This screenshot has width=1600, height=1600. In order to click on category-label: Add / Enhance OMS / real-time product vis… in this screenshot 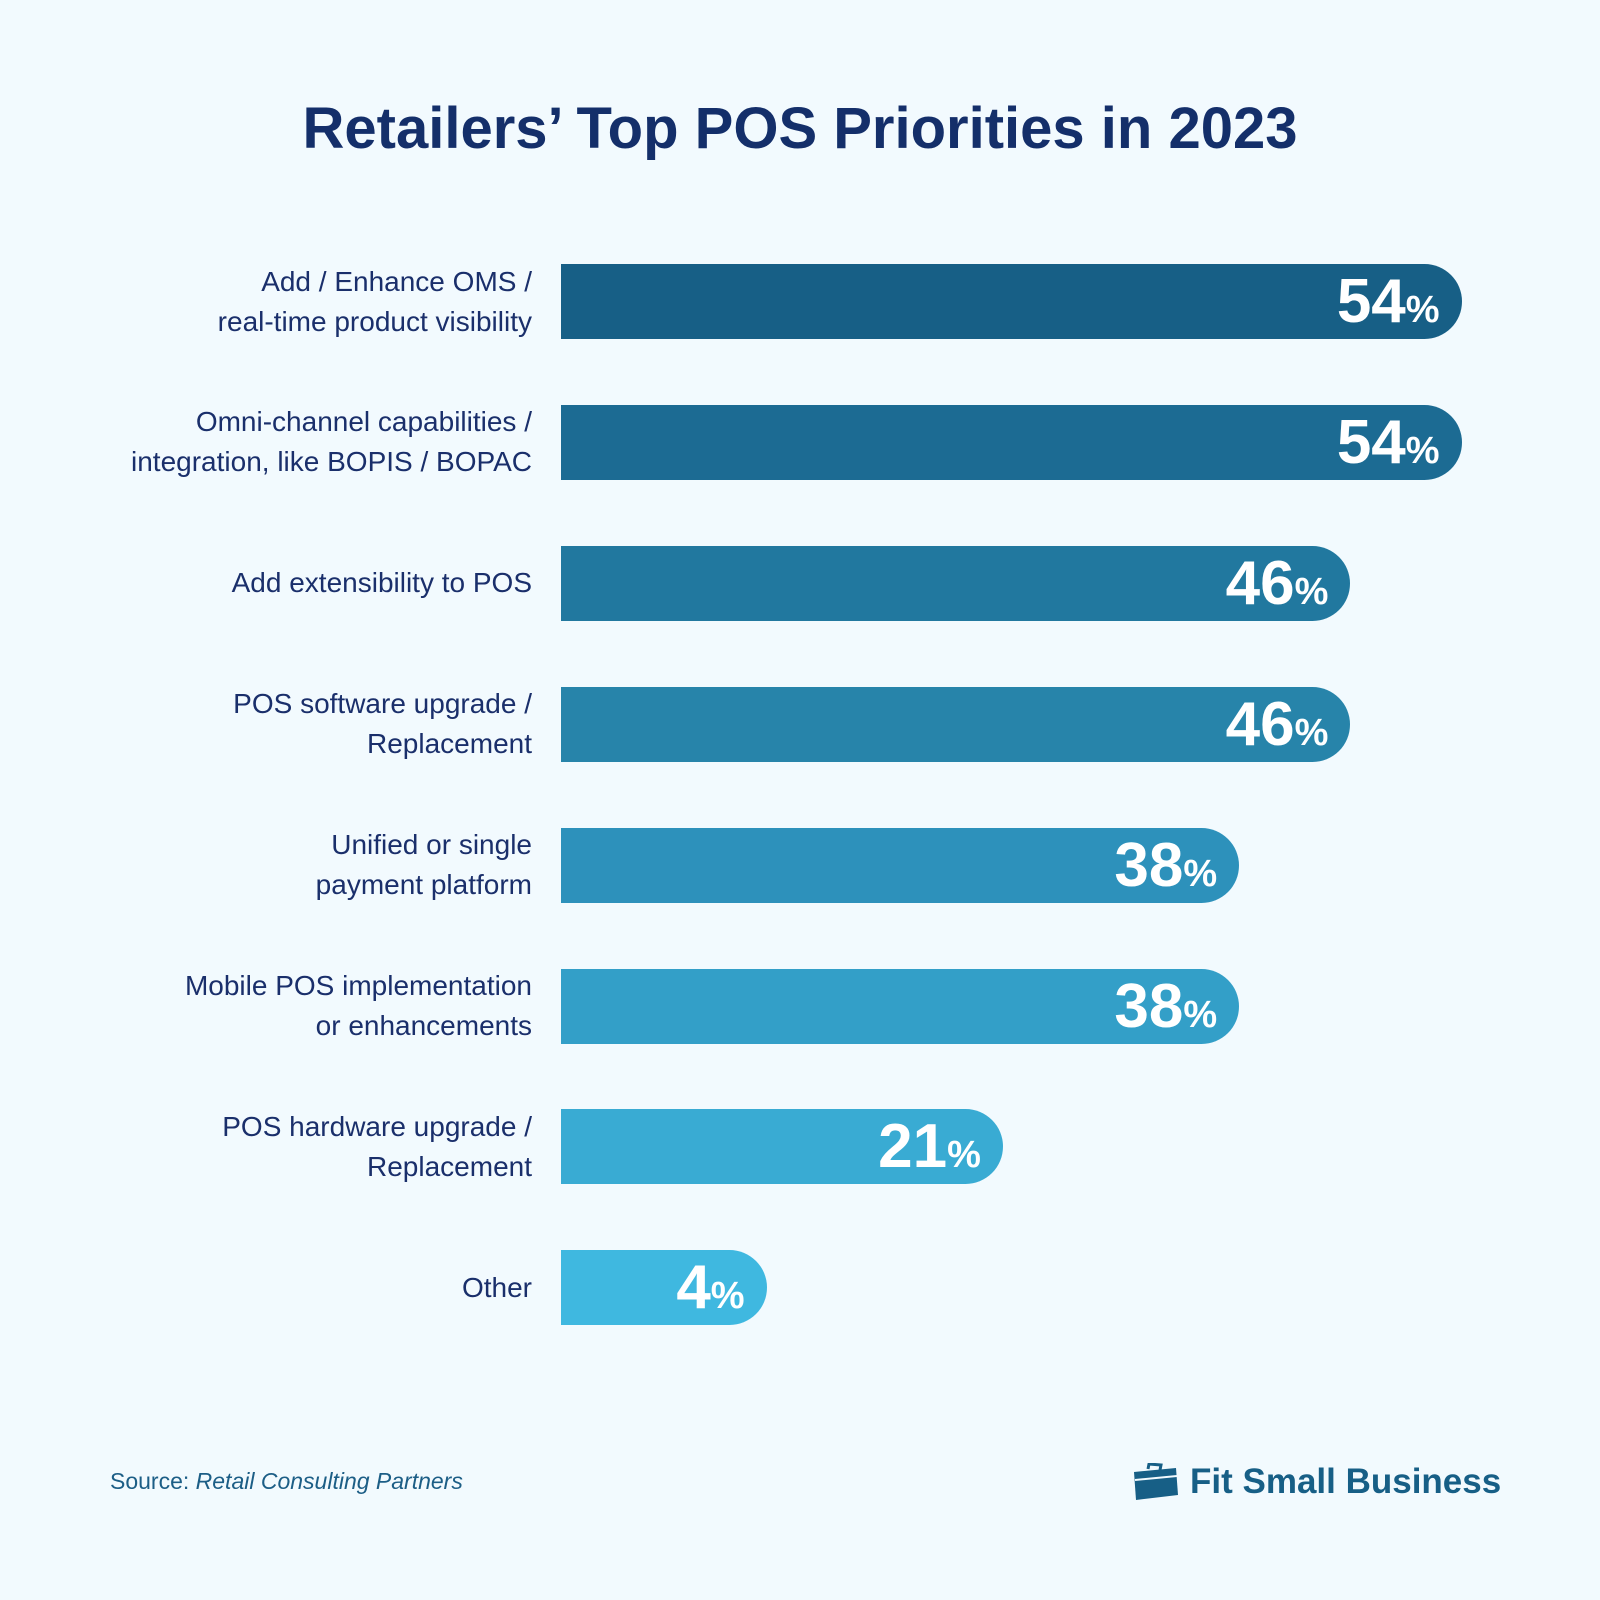, I will do `click(292, 302)`.